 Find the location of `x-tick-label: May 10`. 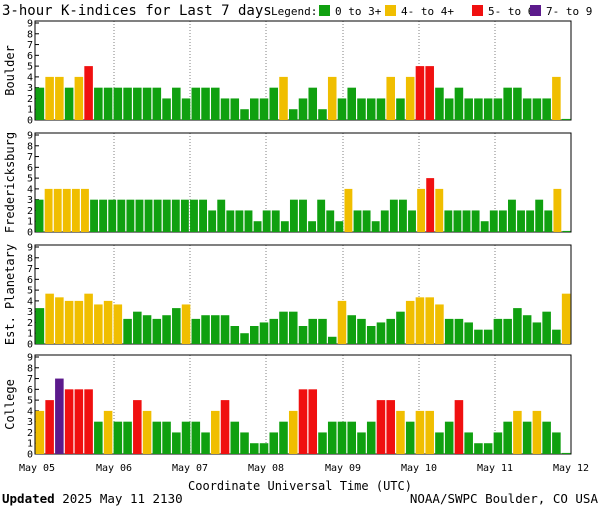

x-tick-label: May 10 is located at coordinates (419, 468).